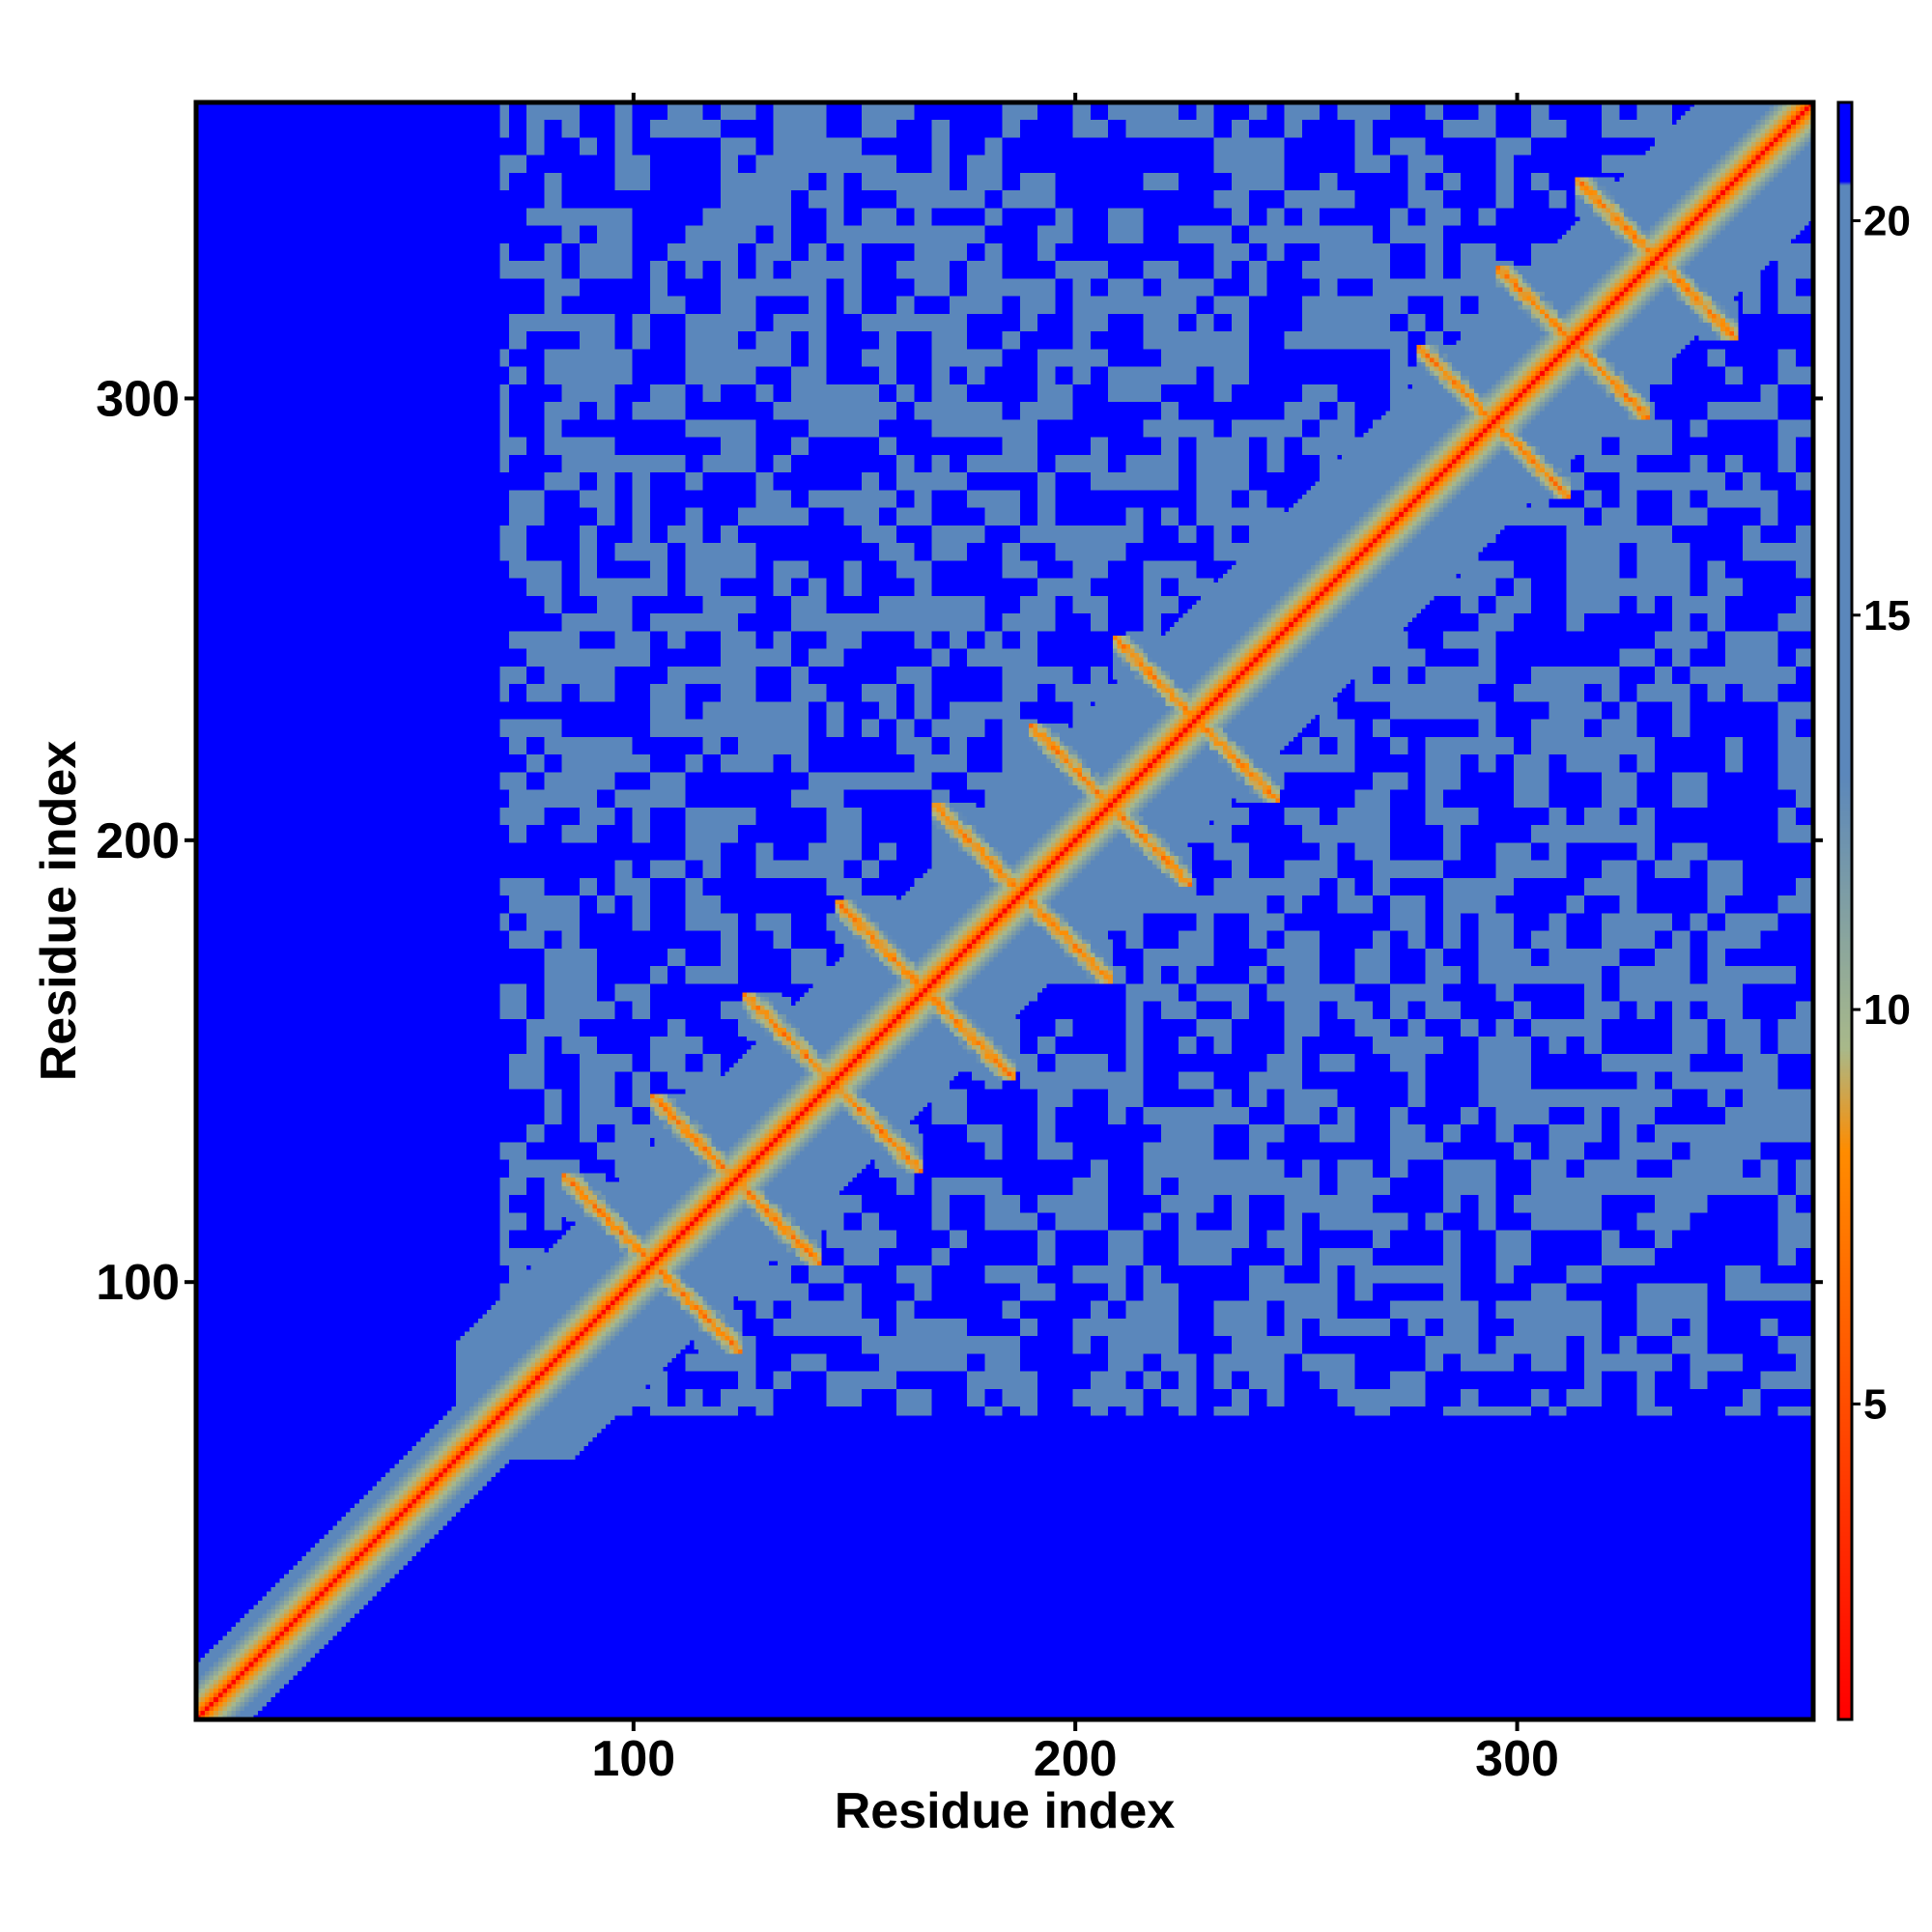 Image resolution: width=1932 pixels, height=1932 pixels. I want to click on top-axis-ticks, so click(1075, 97).